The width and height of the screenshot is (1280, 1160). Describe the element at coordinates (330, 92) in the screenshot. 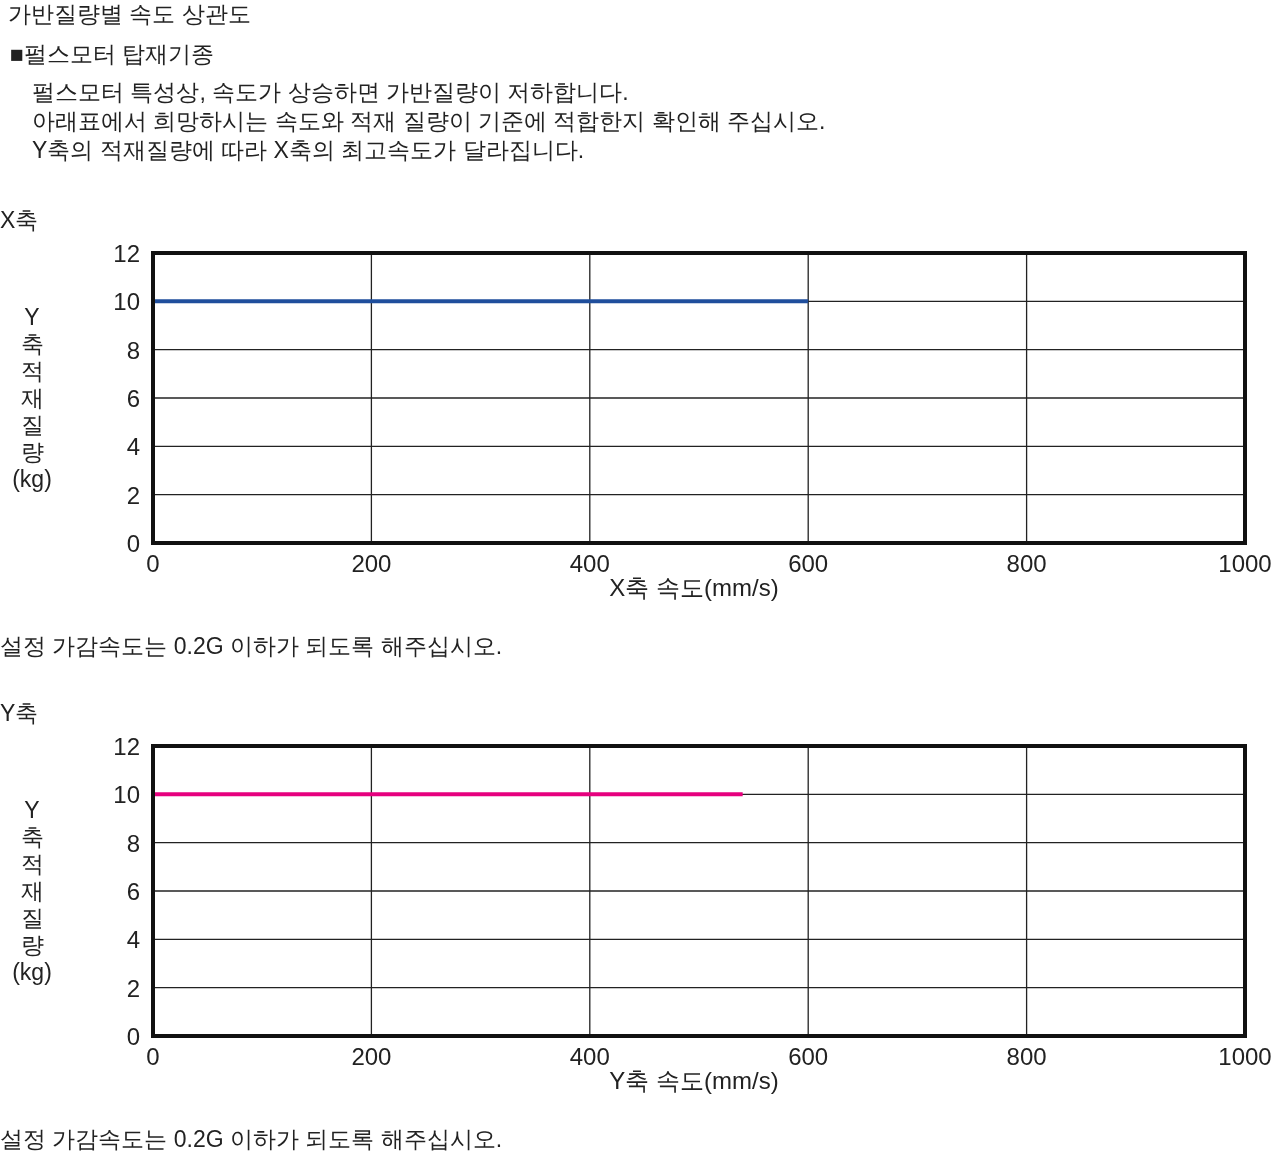

I see `text: 펄스모터 특성상, 속도가 상승하면 가반질량이 저하합니다.` at that location.